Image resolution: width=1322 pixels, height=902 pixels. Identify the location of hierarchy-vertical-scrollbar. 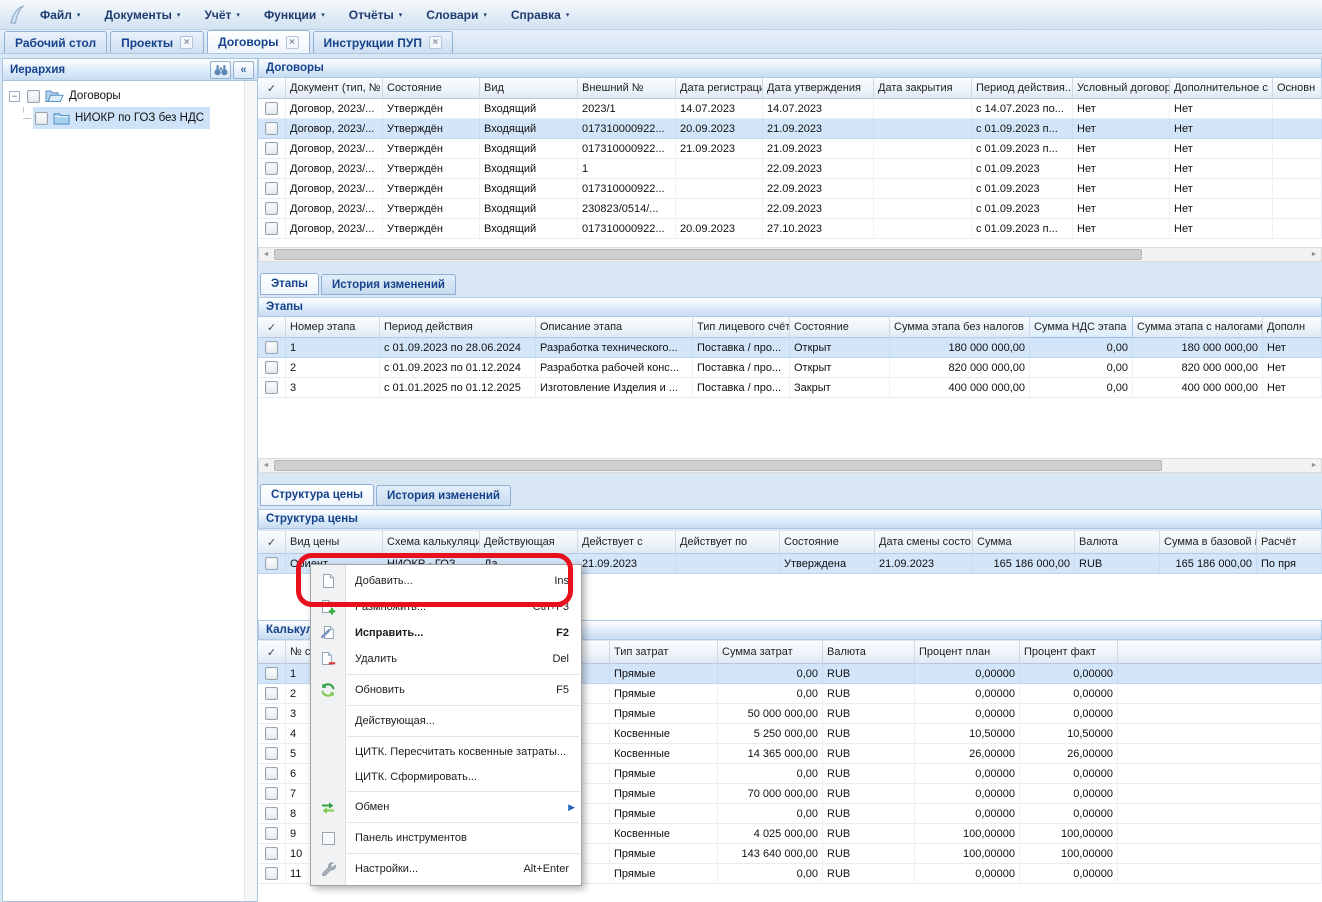
(250, 491).